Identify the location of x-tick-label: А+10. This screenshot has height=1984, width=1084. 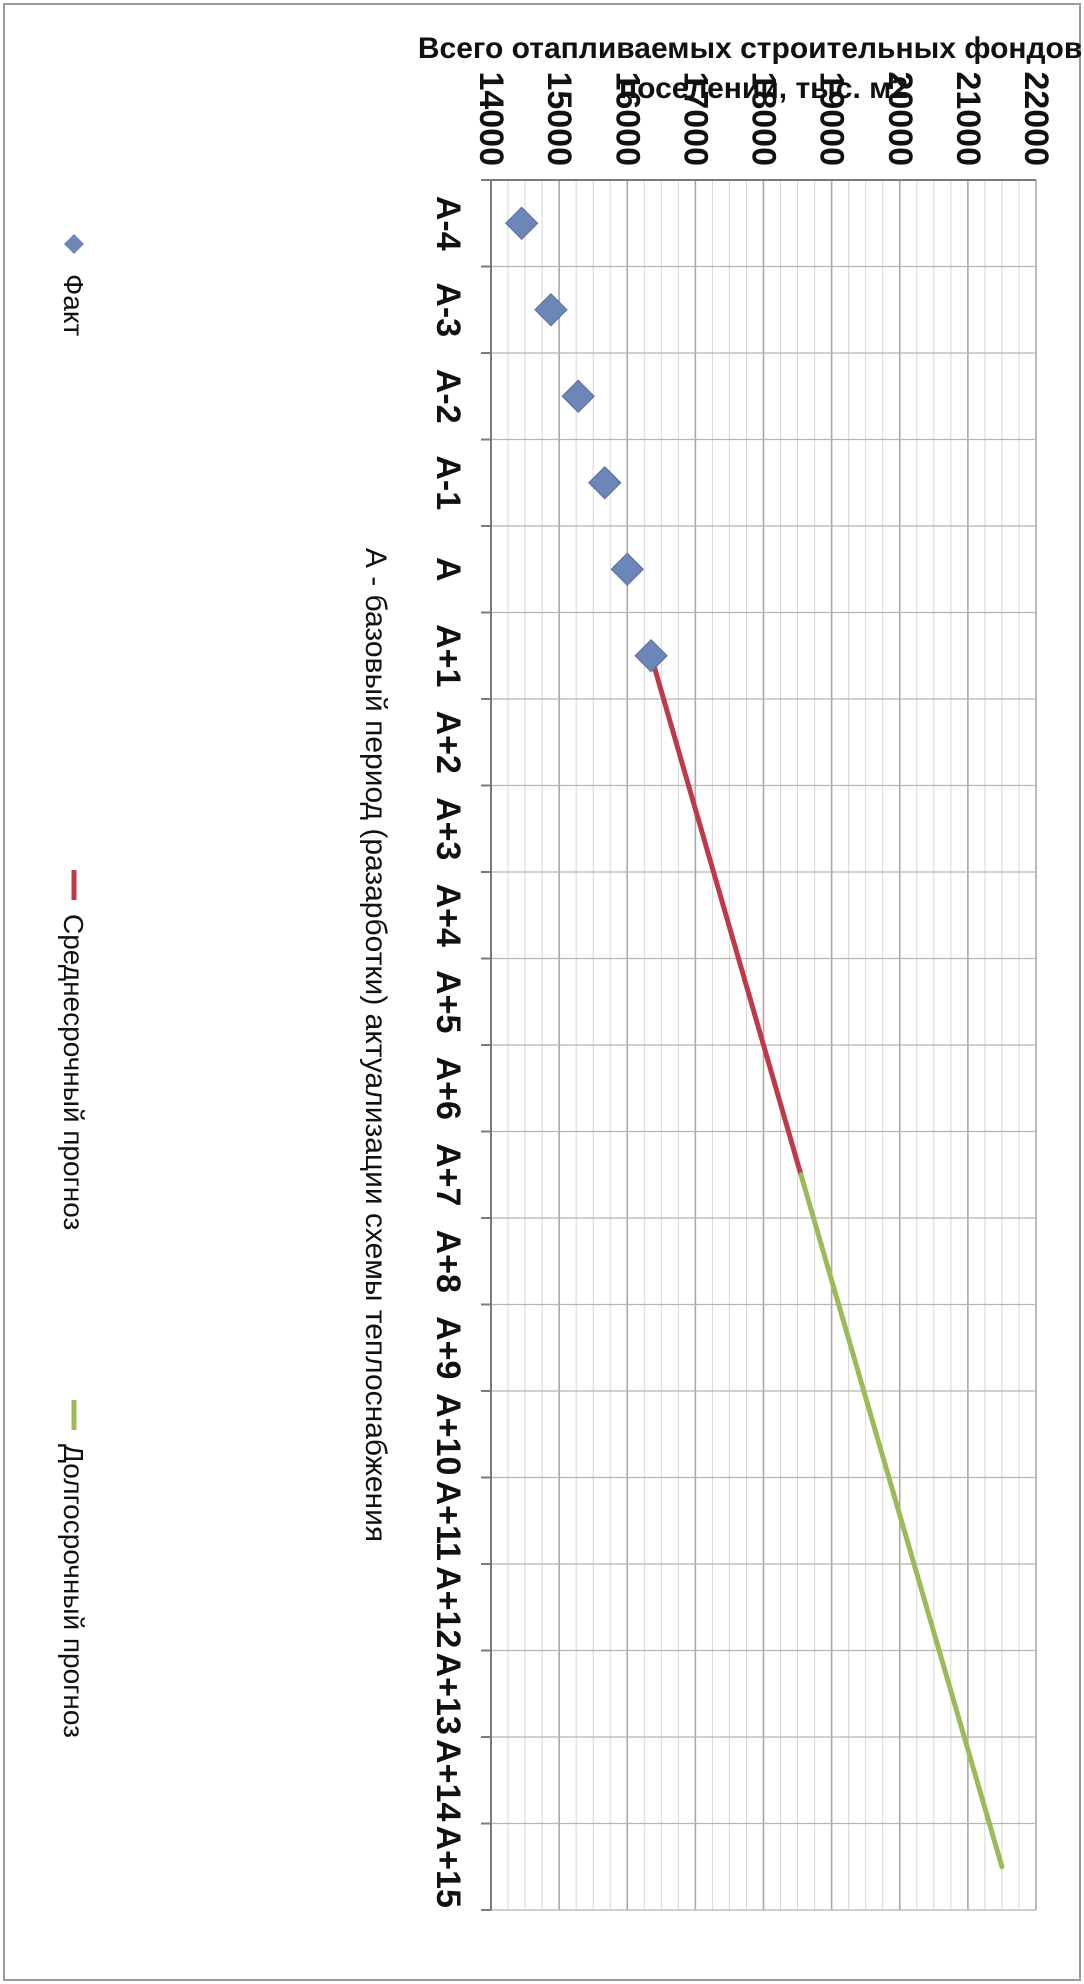
(448, 1434).